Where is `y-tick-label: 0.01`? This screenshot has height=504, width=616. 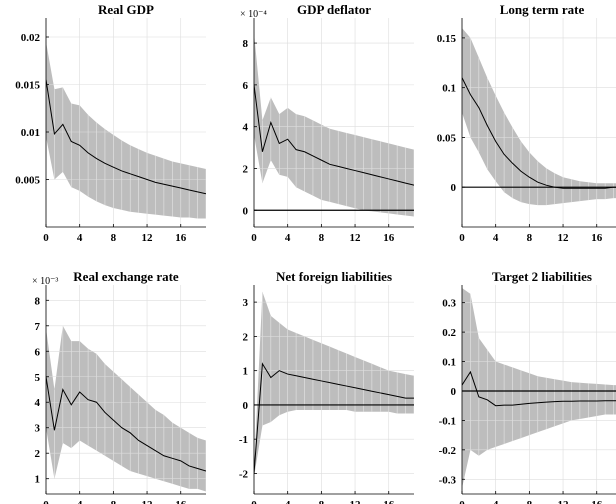 y-tick-label: 0.01 is located at coordinates (30, 133).